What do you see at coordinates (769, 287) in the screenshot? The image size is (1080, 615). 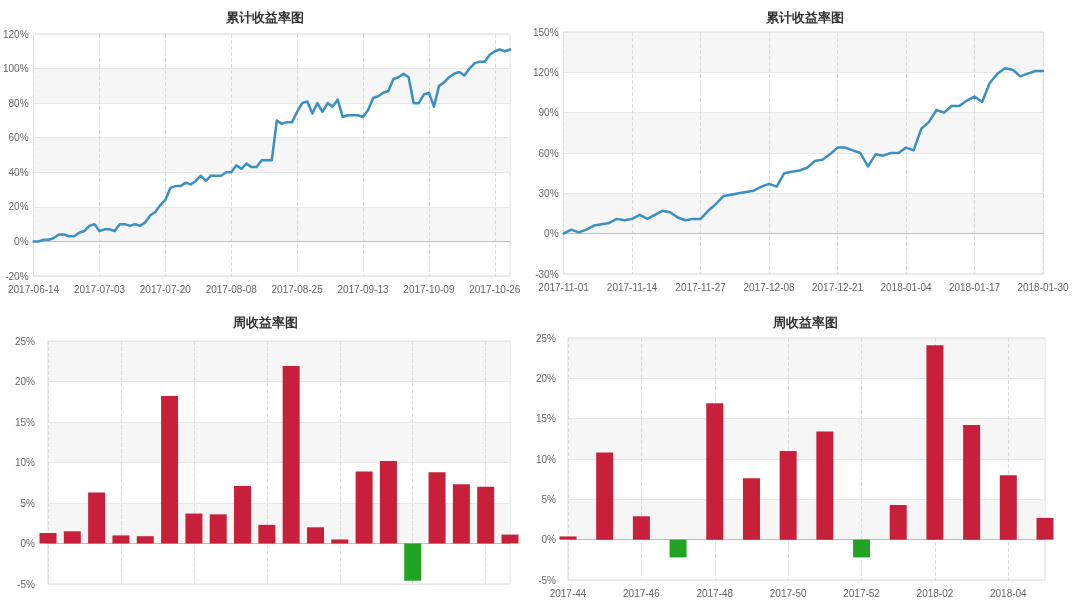 I see `x-tick-label: 2017-12-08` at bounding box center [769, 287].